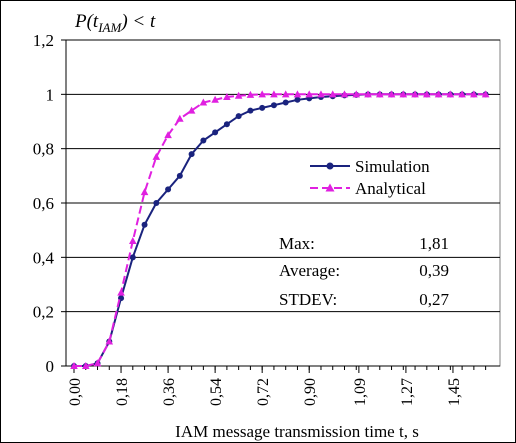 The width and height of the screenshot is (516, 443). I want to click on legend-marker-simulation, so click(330, 166).